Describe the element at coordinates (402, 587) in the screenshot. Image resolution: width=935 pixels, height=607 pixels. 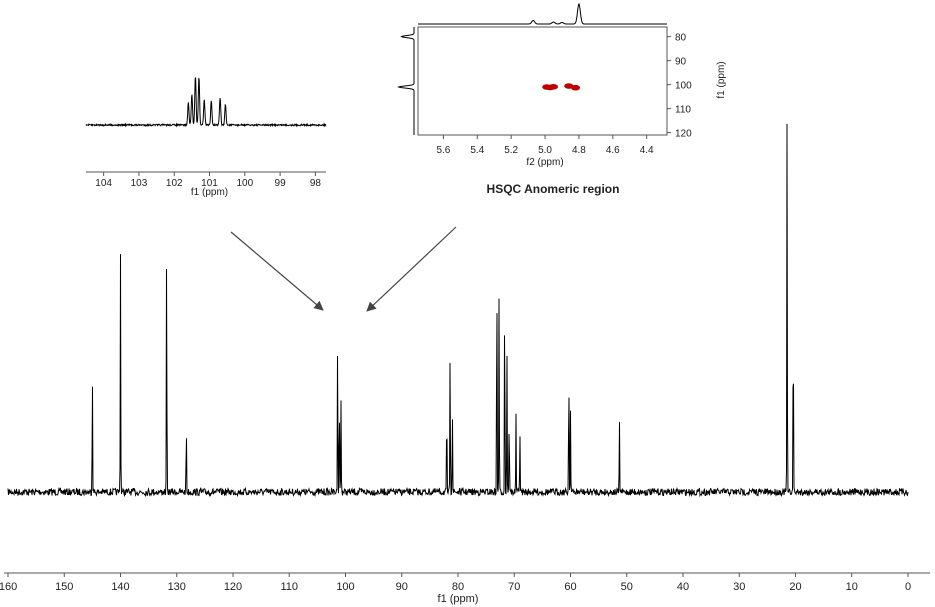
I see `main-x-tick-label: 90` at that location.